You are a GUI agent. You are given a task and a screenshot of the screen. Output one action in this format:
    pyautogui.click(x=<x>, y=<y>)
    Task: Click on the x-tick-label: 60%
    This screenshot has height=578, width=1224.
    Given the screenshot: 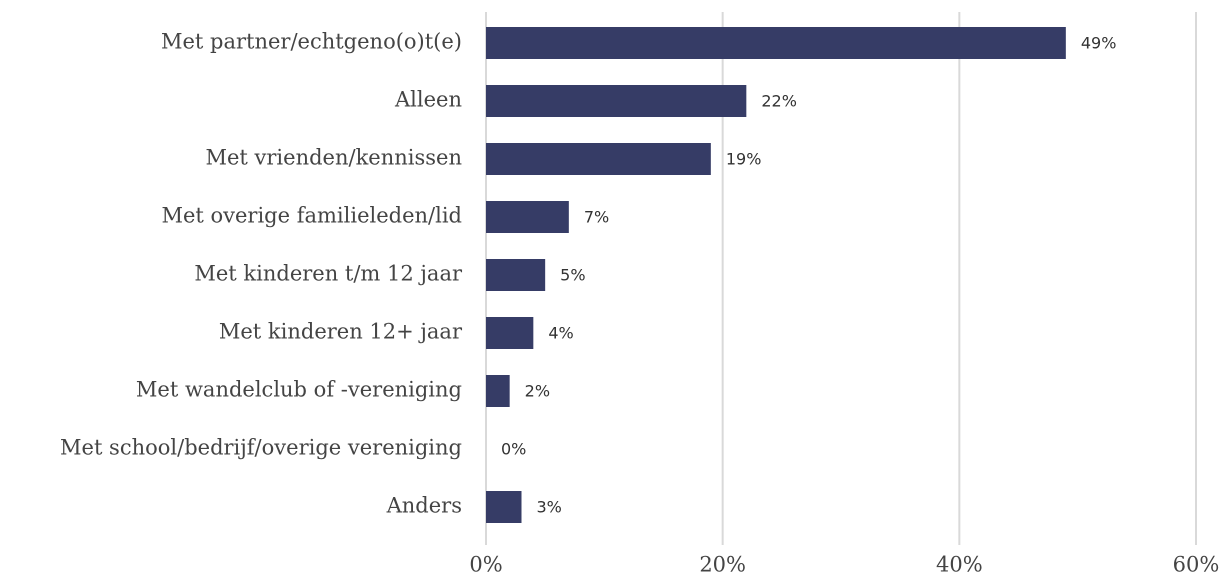 What is the action you would take?
    pyautogui.click(x=1196, y=565)
    